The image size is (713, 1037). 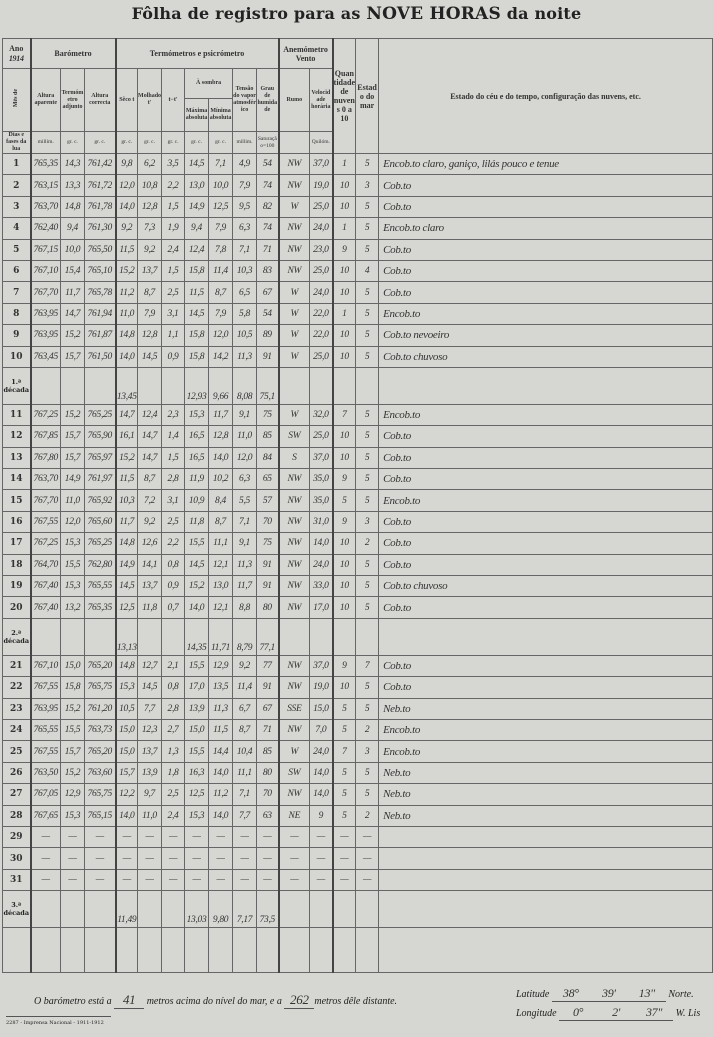 What do you see at coordinates (268, 249) in the screenshot?
I see `cell-humidade: 71` at bounding box center [268, 249].